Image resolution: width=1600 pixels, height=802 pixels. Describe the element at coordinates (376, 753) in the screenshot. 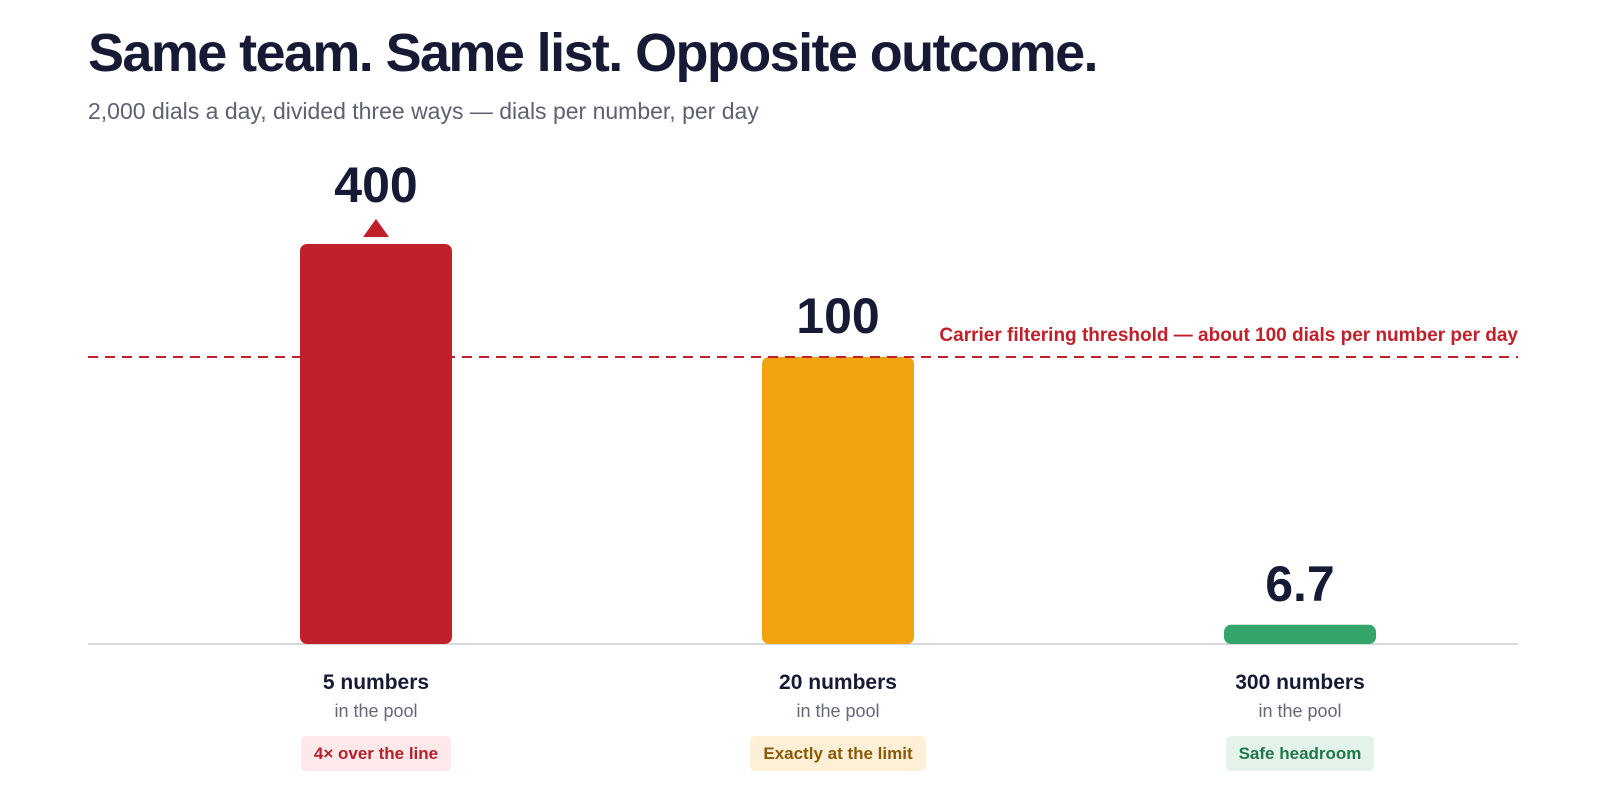

I see `status-badge-1: 4× over the line` at that location.